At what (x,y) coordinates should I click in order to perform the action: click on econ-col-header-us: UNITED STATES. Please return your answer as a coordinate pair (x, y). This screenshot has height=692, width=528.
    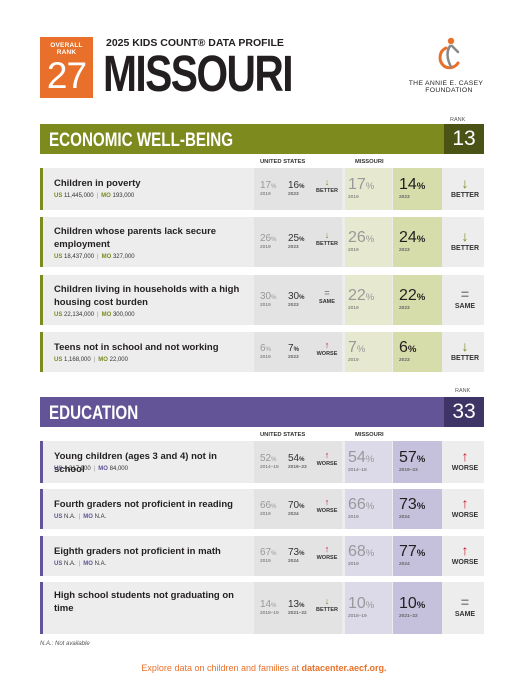
    Looking at the image, I should click on (283, 162).